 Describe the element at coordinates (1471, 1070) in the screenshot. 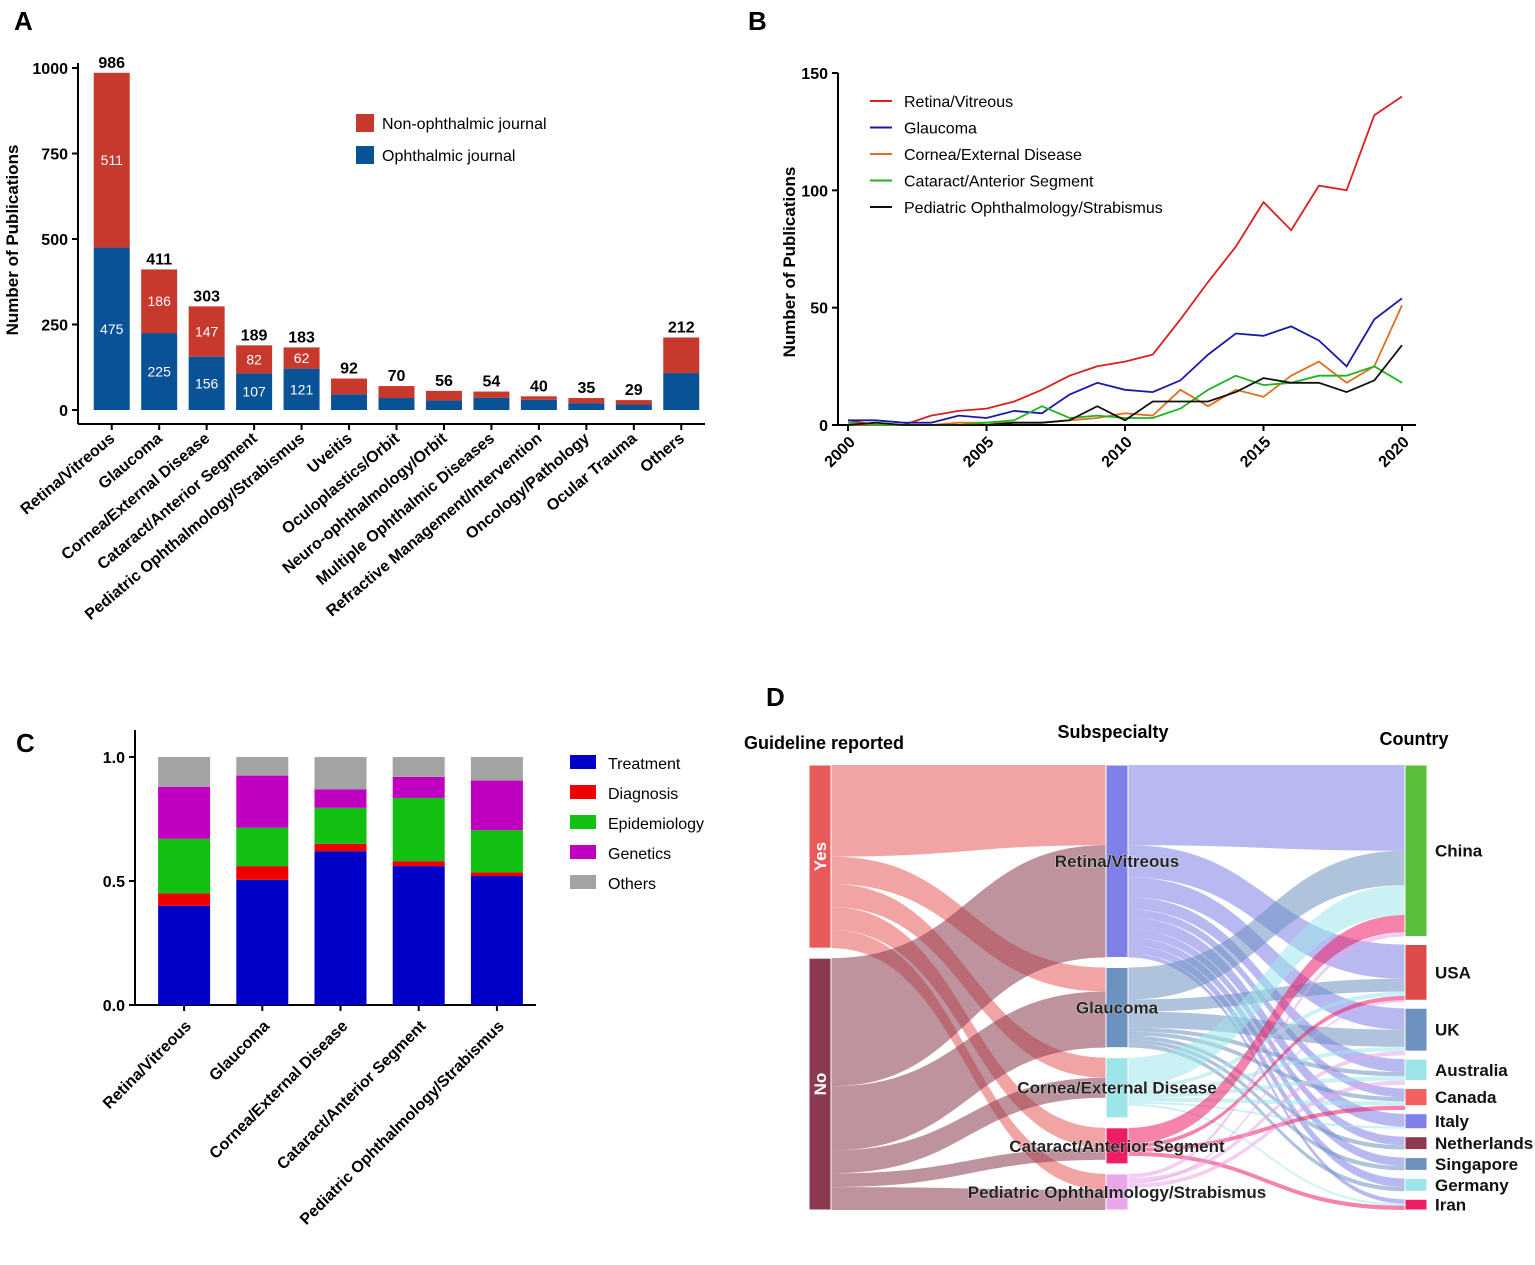

I see `panel-d-node-label: Australia` at that location.